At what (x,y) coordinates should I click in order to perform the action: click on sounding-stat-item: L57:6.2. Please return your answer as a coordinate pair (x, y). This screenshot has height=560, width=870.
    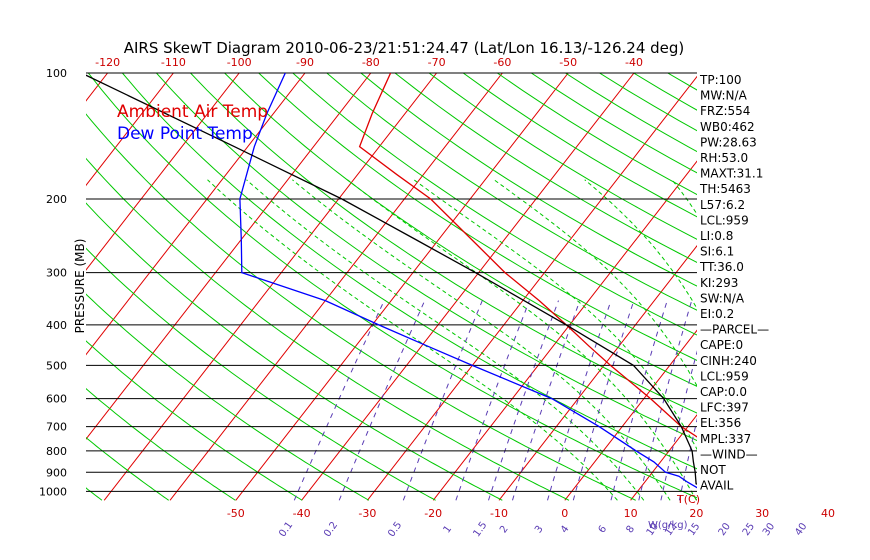
    Looking at the image, I should click on (722, 205).